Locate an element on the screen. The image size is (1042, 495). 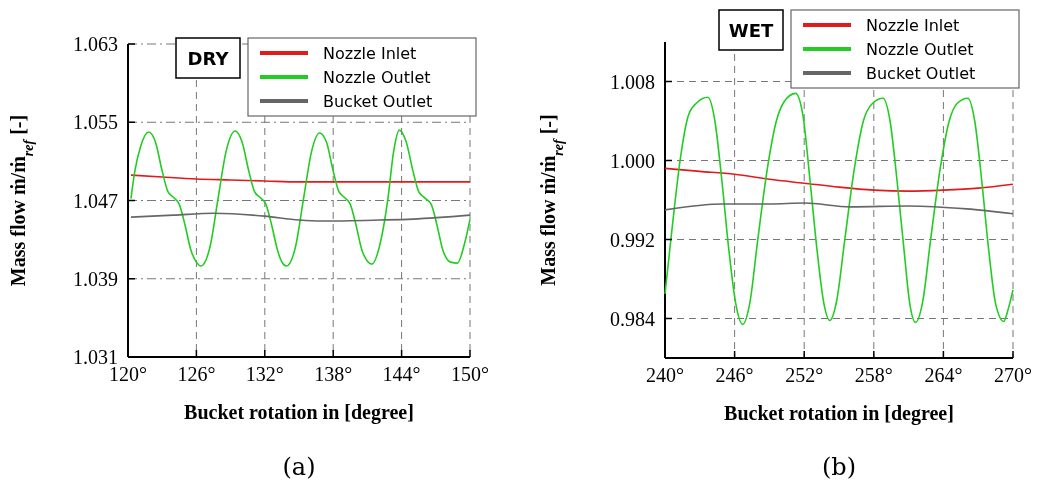
x-tick-label: 240° is located at coordinates (665, 375).